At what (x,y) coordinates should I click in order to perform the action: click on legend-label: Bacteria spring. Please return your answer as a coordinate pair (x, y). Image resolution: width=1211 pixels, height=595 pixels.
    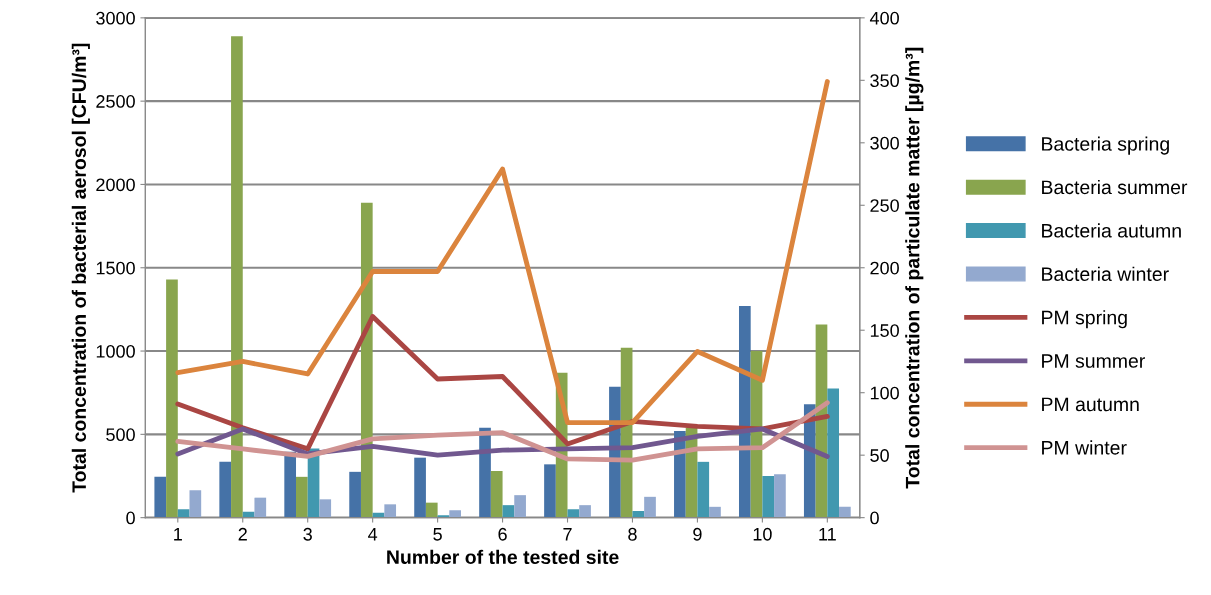
    Looking at the image, I should click on (1105, 145).